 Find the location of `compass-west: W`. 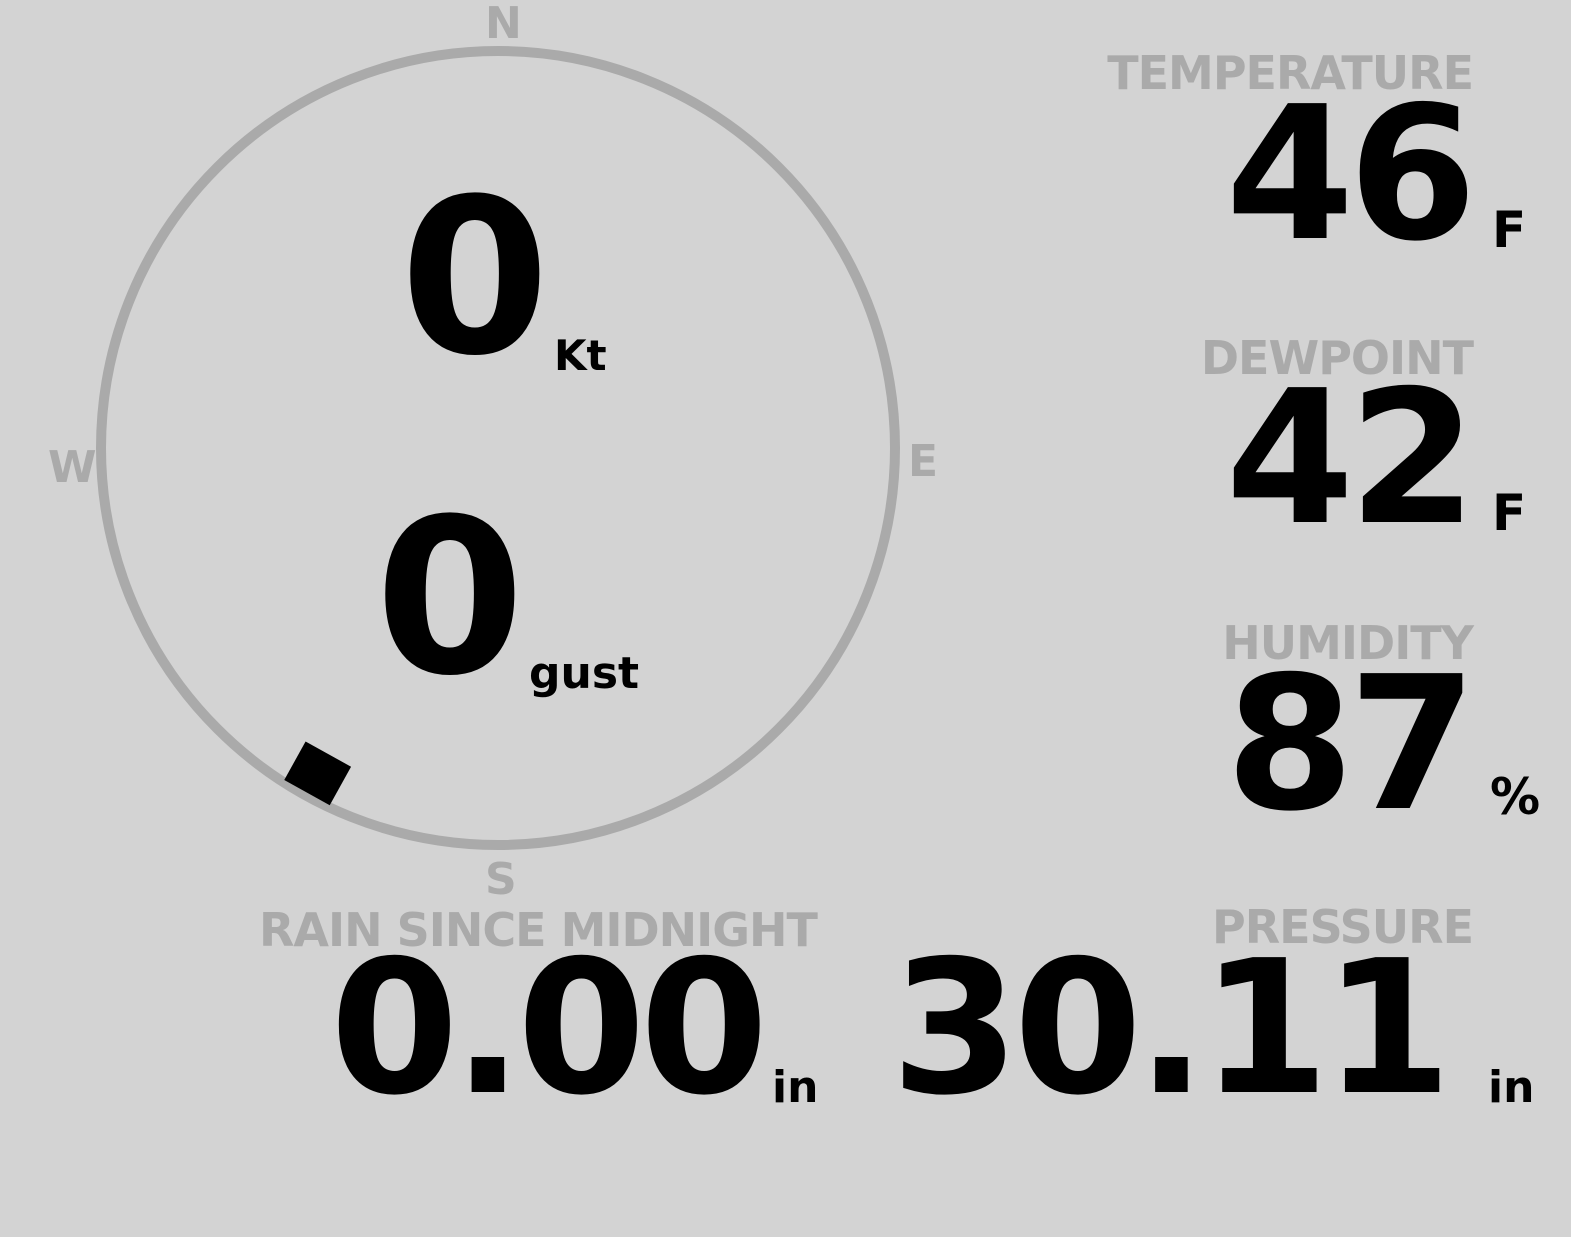

compass-west: W is located at coordinates (72, 467).